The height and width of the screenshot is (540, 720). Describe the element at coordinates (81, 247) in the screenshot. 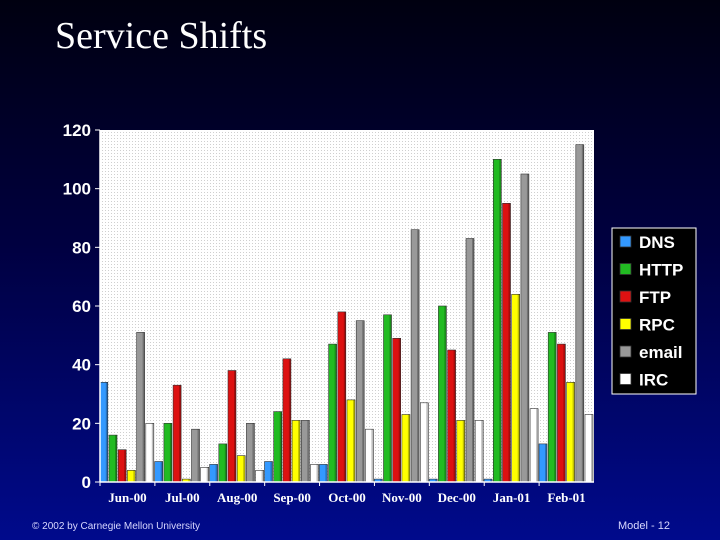

I see `y-tick-label: 80` at that location.